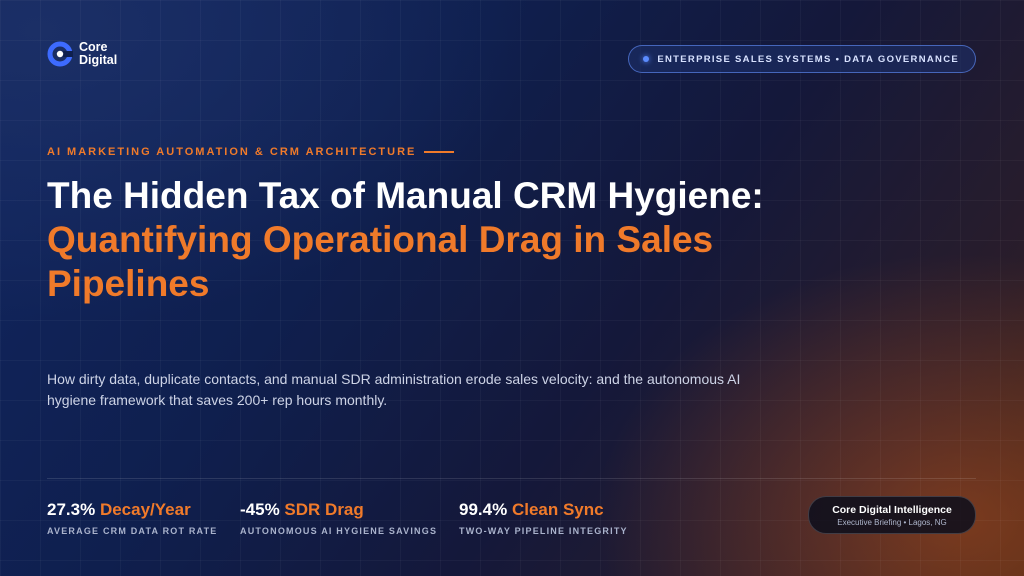 The image size is (1024, 576). What do you see at coordinates (132, 531) in the screenshot?
I see `stat-label: AVERAGE CRM DATA ROT RATE` at bounding box center [132, 531].